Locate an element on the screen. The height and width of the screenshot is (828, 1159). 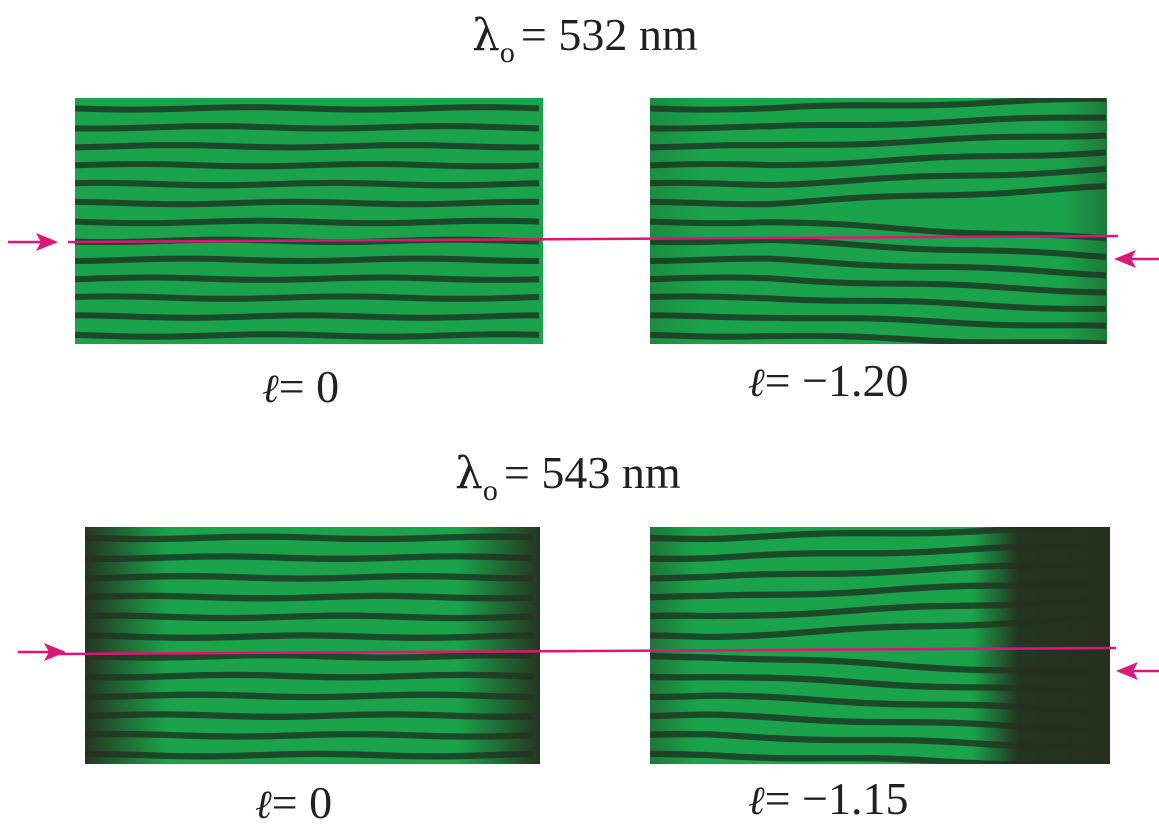
marker-line-bottom is located at coordinates (588, 651).